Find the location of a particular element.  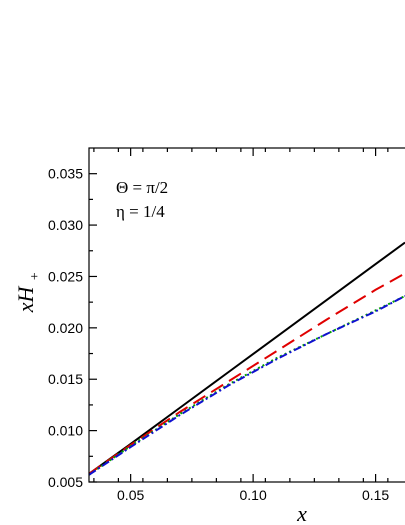

y-tick-label: 0.005 is located at coordinates (65, 482).